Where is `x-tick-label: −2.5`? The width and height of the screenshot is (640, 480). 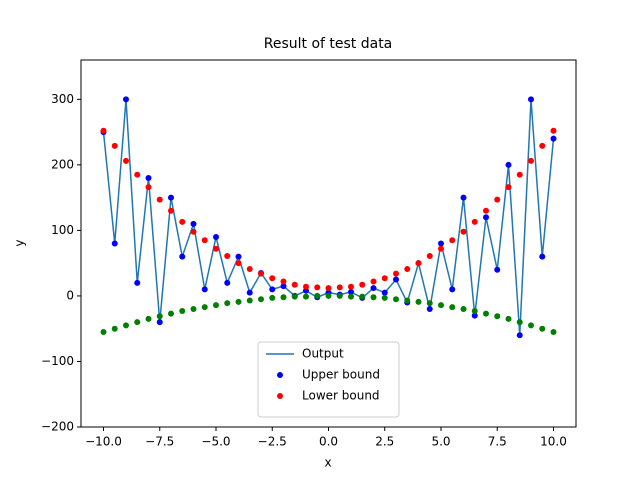
x-tick-label: −2.5 is located at coordinates (272, 442).